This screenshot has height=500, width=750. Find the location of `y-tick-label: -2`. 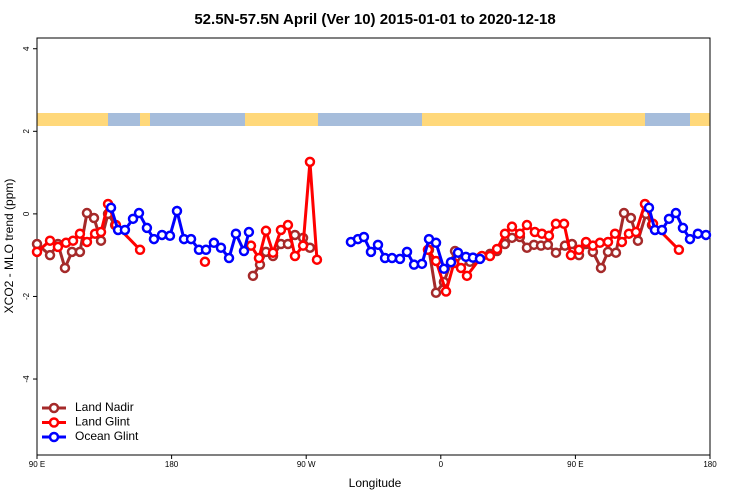

y-tick-label: -2 is located at coordinates (26, 296).